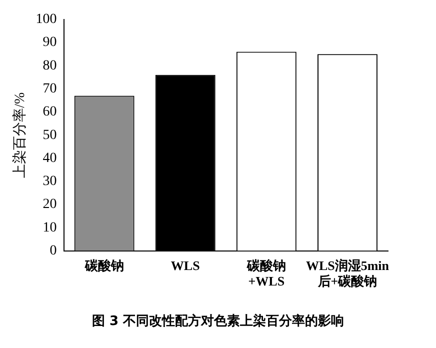 The height and width of the screenshot is (348, 436). Describe the element at coordinates (46, 20) in the screenshot. I see `y-tick-label: 100` at that location.